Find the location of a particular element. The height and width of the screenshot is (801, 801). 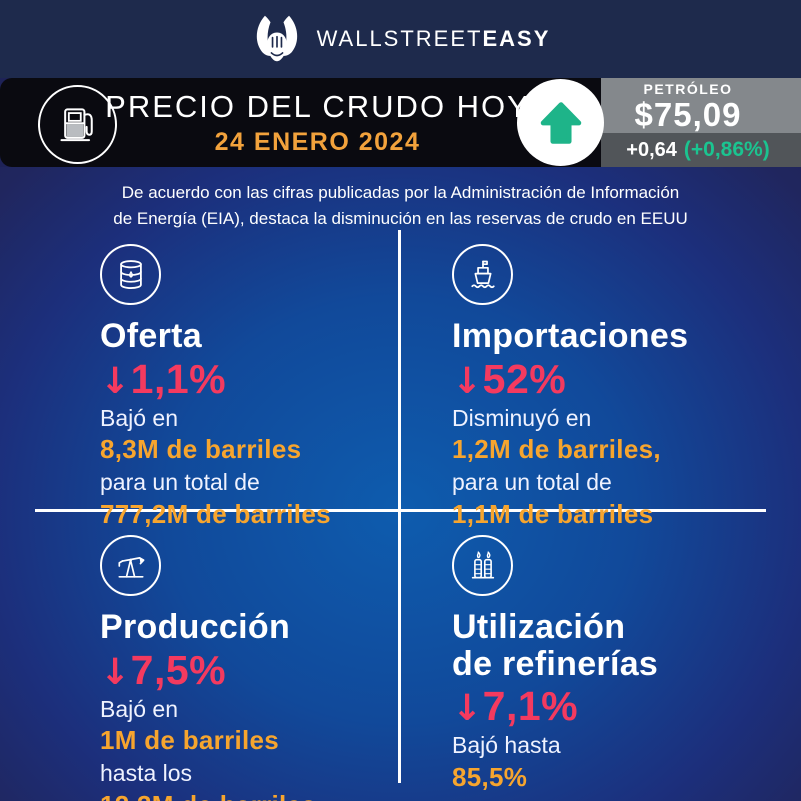

utilizacion-icon-ring is located at coordinates (482, 565).